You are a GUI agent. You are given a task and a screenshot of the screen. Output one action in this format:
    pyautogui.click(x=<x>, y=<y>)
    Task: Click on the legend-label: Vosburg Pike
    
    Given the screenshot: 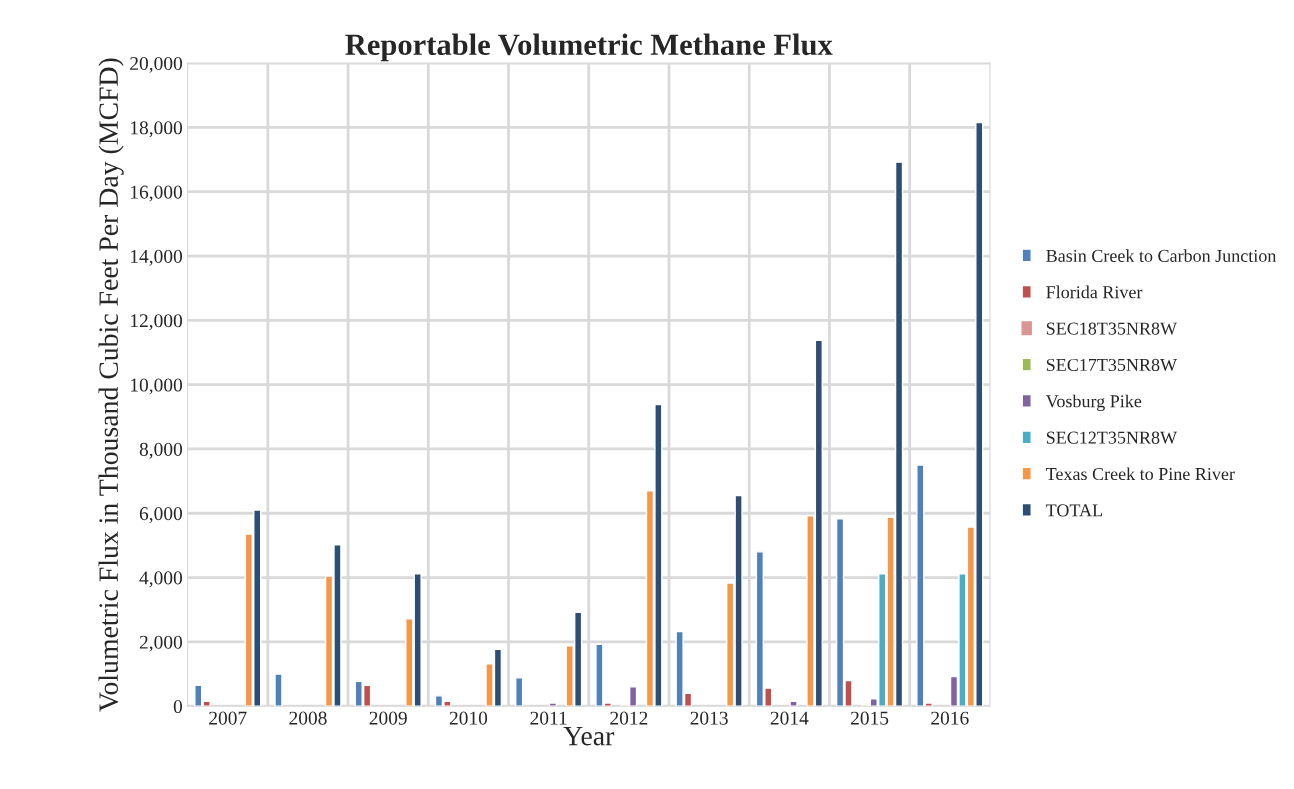 What is the action you would take?
    pyautogui.click(x=1093, y=403)
    